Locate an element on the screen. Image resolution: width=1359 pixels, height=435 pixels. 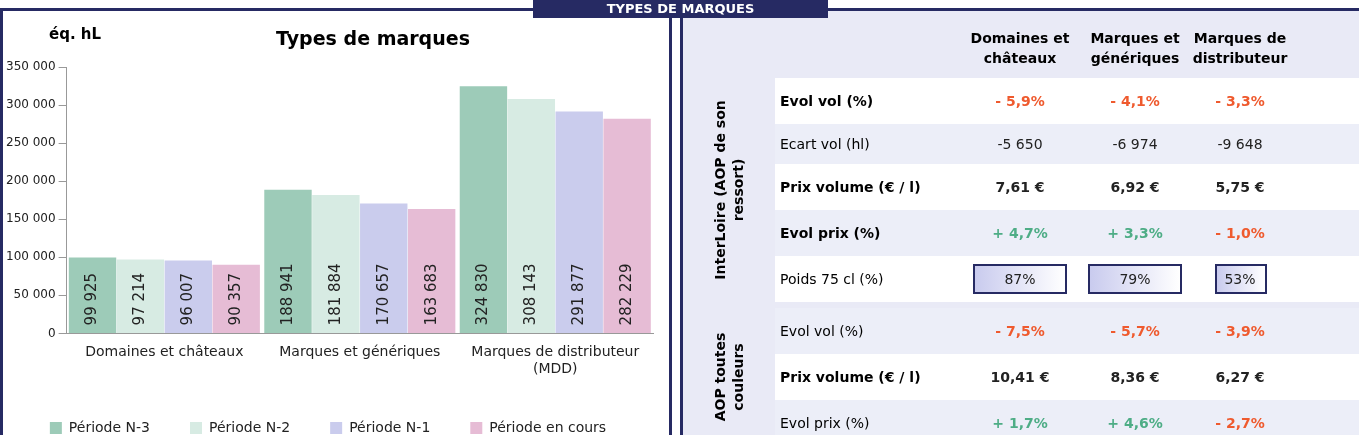
legend-label: Période N-1 is located at coordinates (390, 426).